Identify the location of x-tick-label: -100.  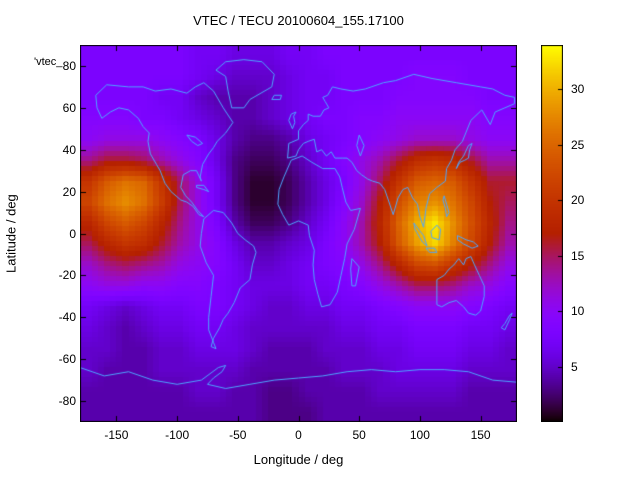
(177, 435).